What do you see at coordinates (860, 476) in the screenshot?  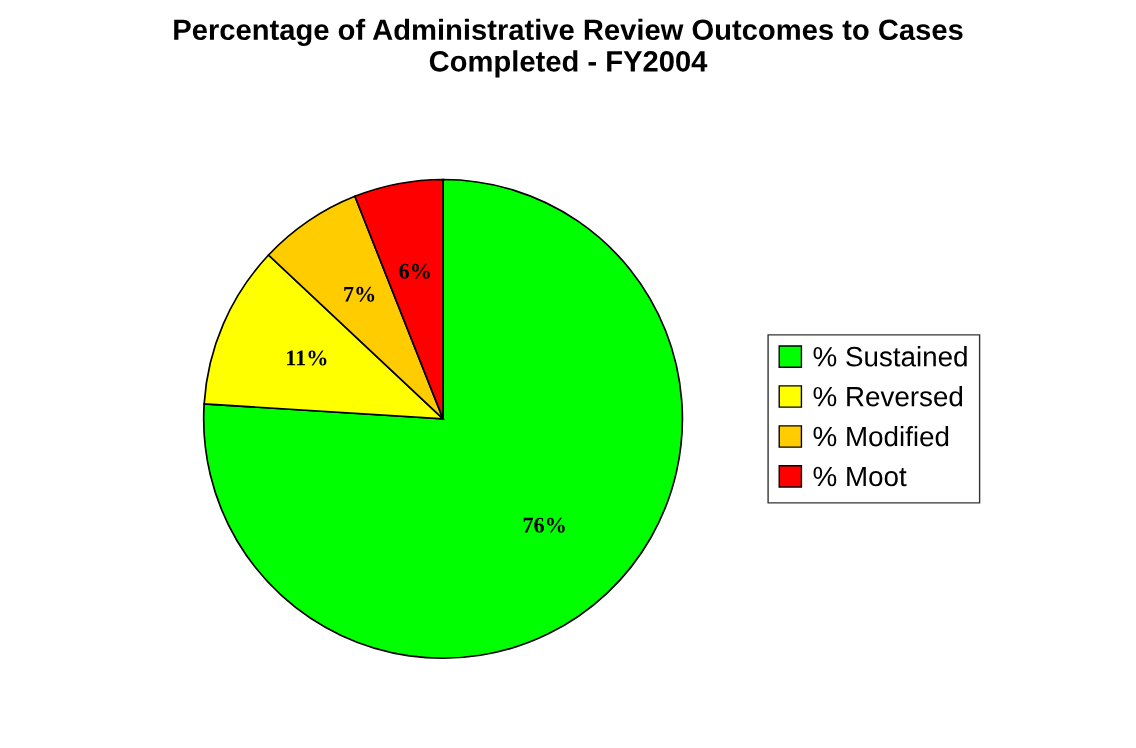 I see `legend-label: % Moot` at bounding box center [860, 476].